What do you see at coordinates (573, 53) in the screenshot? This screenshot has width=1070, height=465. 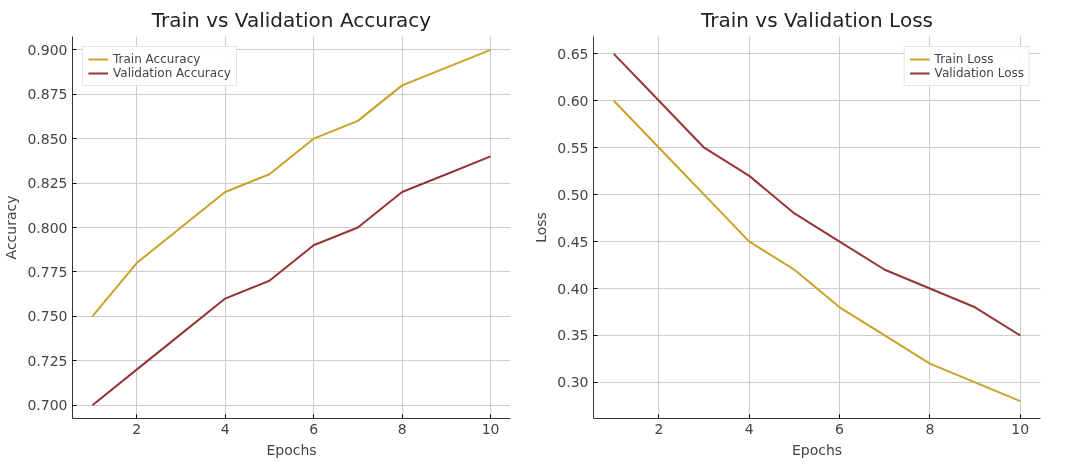 I see `y-tick-label: 0.65` at bounding box center [573, 53].